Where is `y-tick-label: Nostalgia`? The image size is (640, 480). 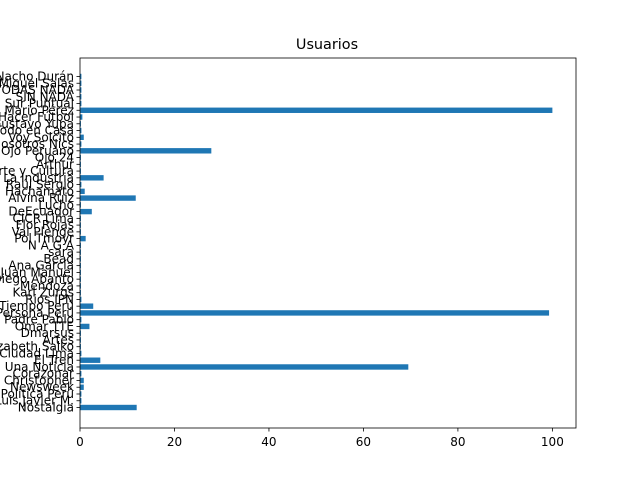
y-tick-label: Nostalgia is located at coordinates (46, 408).